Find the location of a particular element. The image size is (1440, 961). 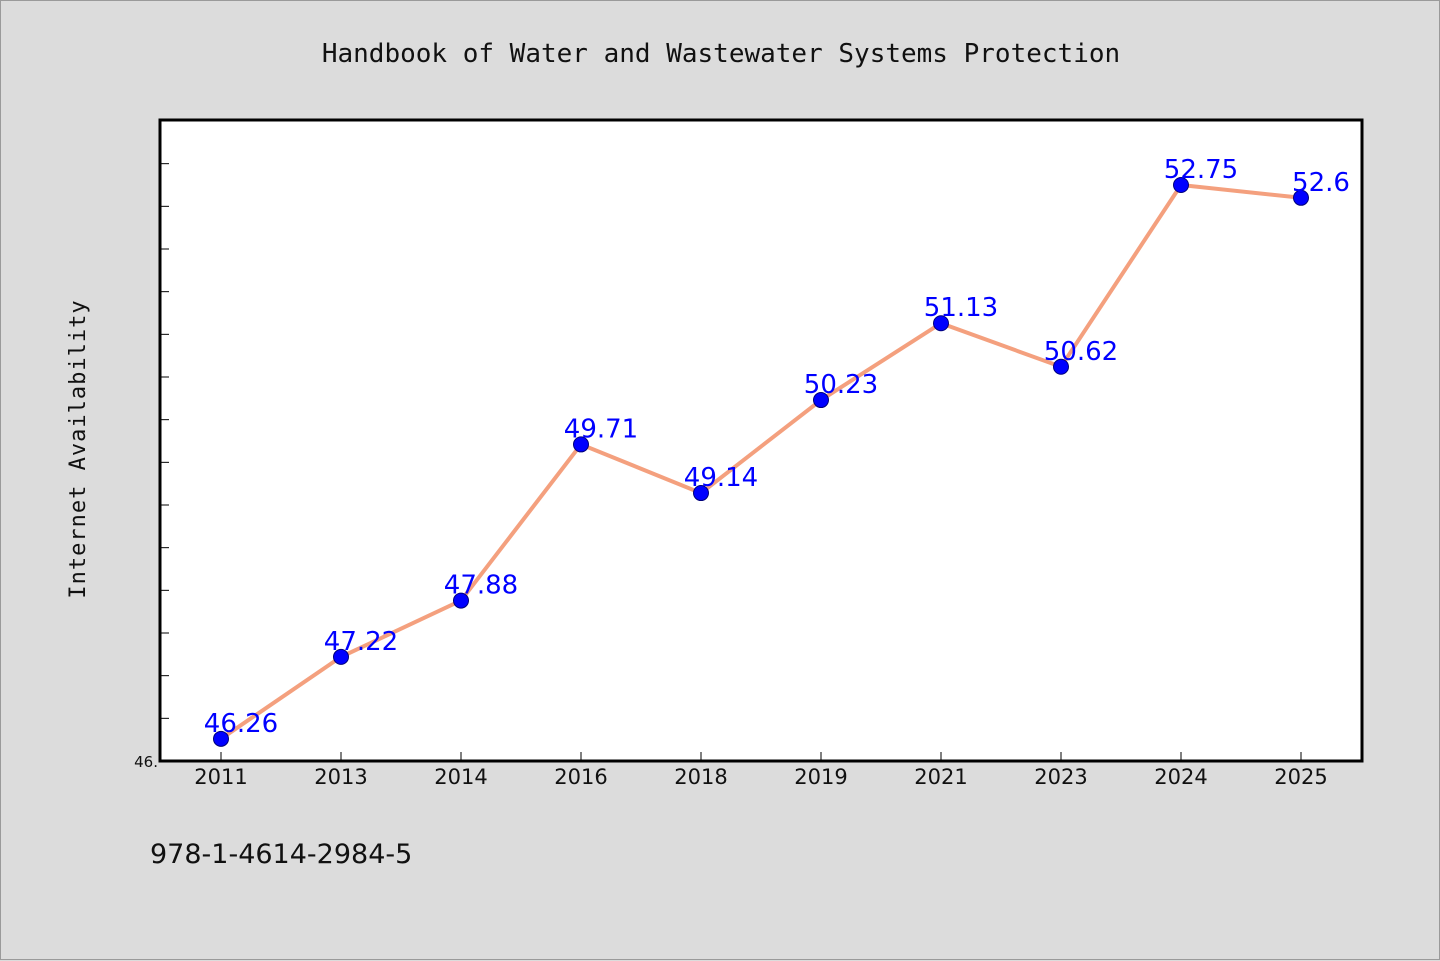

x-tick-label: 2018 is located at coordinates (700, 777).